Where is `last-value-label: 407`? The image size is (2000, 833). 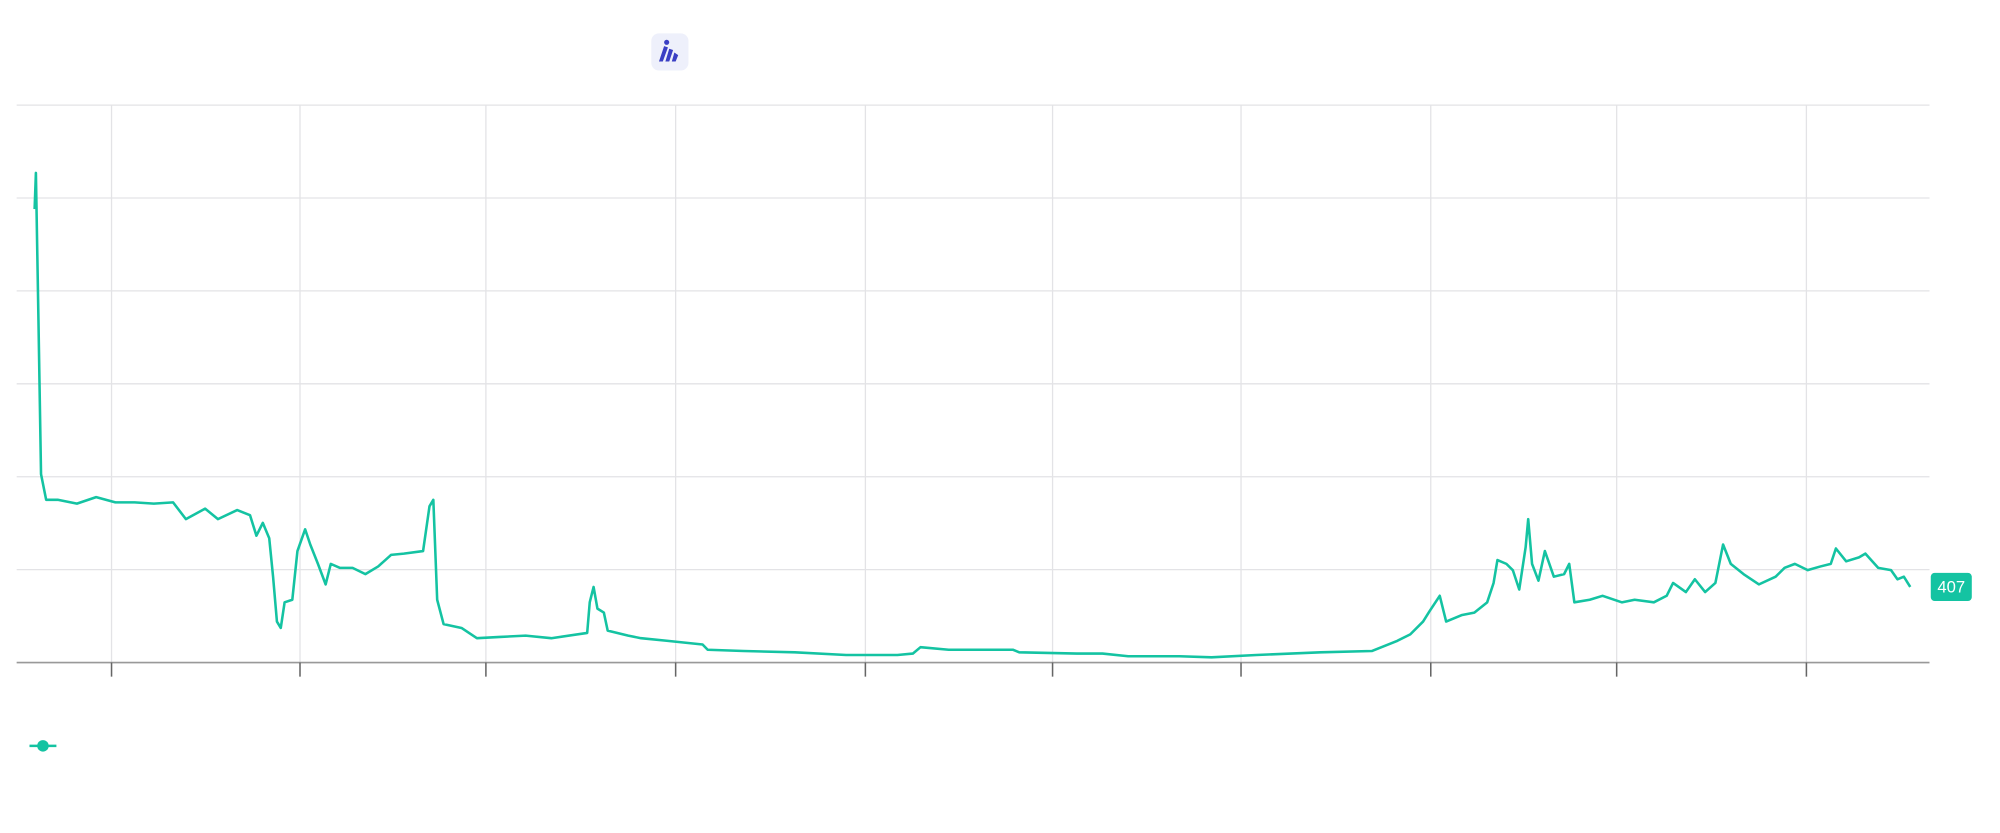 last-value-label: 407 is located at coordinates (1951, 587).